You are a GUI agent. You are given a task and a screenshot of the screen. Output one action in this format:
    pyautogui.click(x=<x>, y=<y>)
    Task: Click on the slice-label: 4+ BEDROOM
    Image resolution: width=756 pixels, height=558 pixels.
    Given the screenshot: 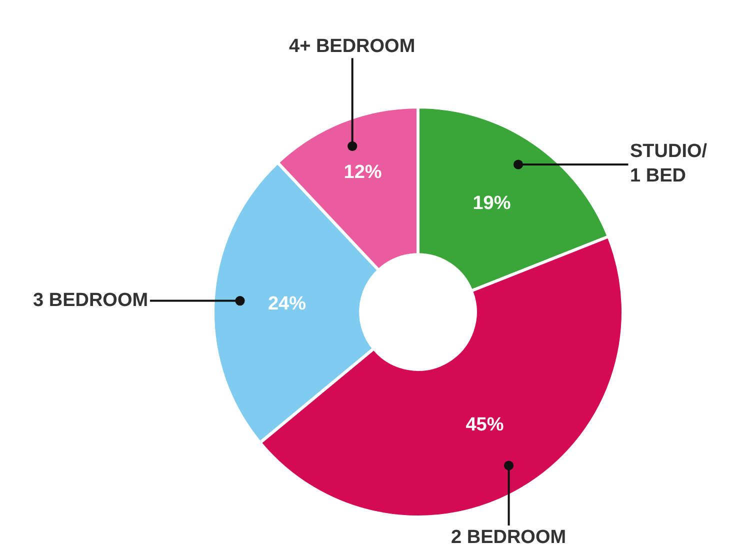 What is the action you would take?
    pyautogui.click(x=352, y=46)
    